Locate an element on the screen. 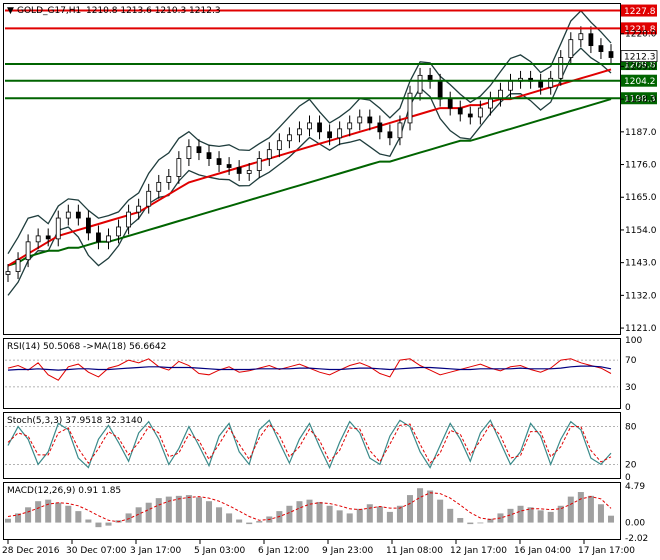  red-level-1-tag-label: 1221.8 is located at coordinates (640, 30).